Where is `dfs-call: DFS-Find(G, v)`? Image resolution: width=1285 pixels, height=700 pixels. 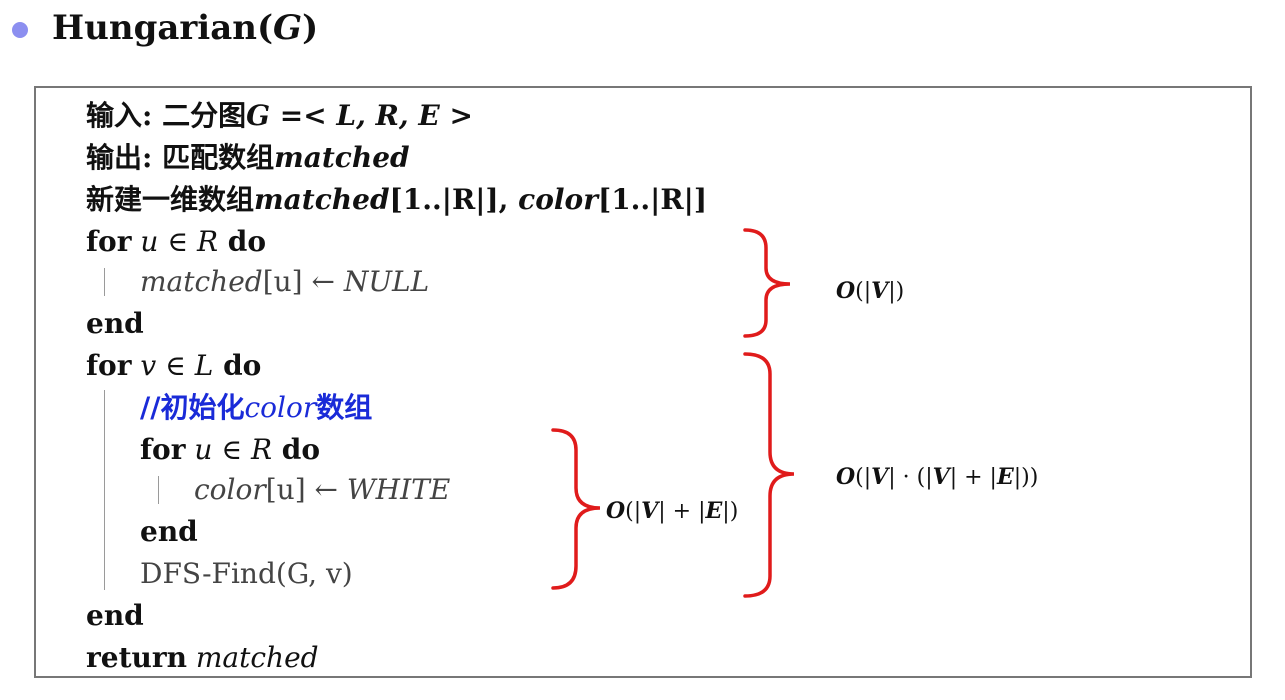
dfs-call: DFS-Find(G, v) is located at coordinates (246, 573).